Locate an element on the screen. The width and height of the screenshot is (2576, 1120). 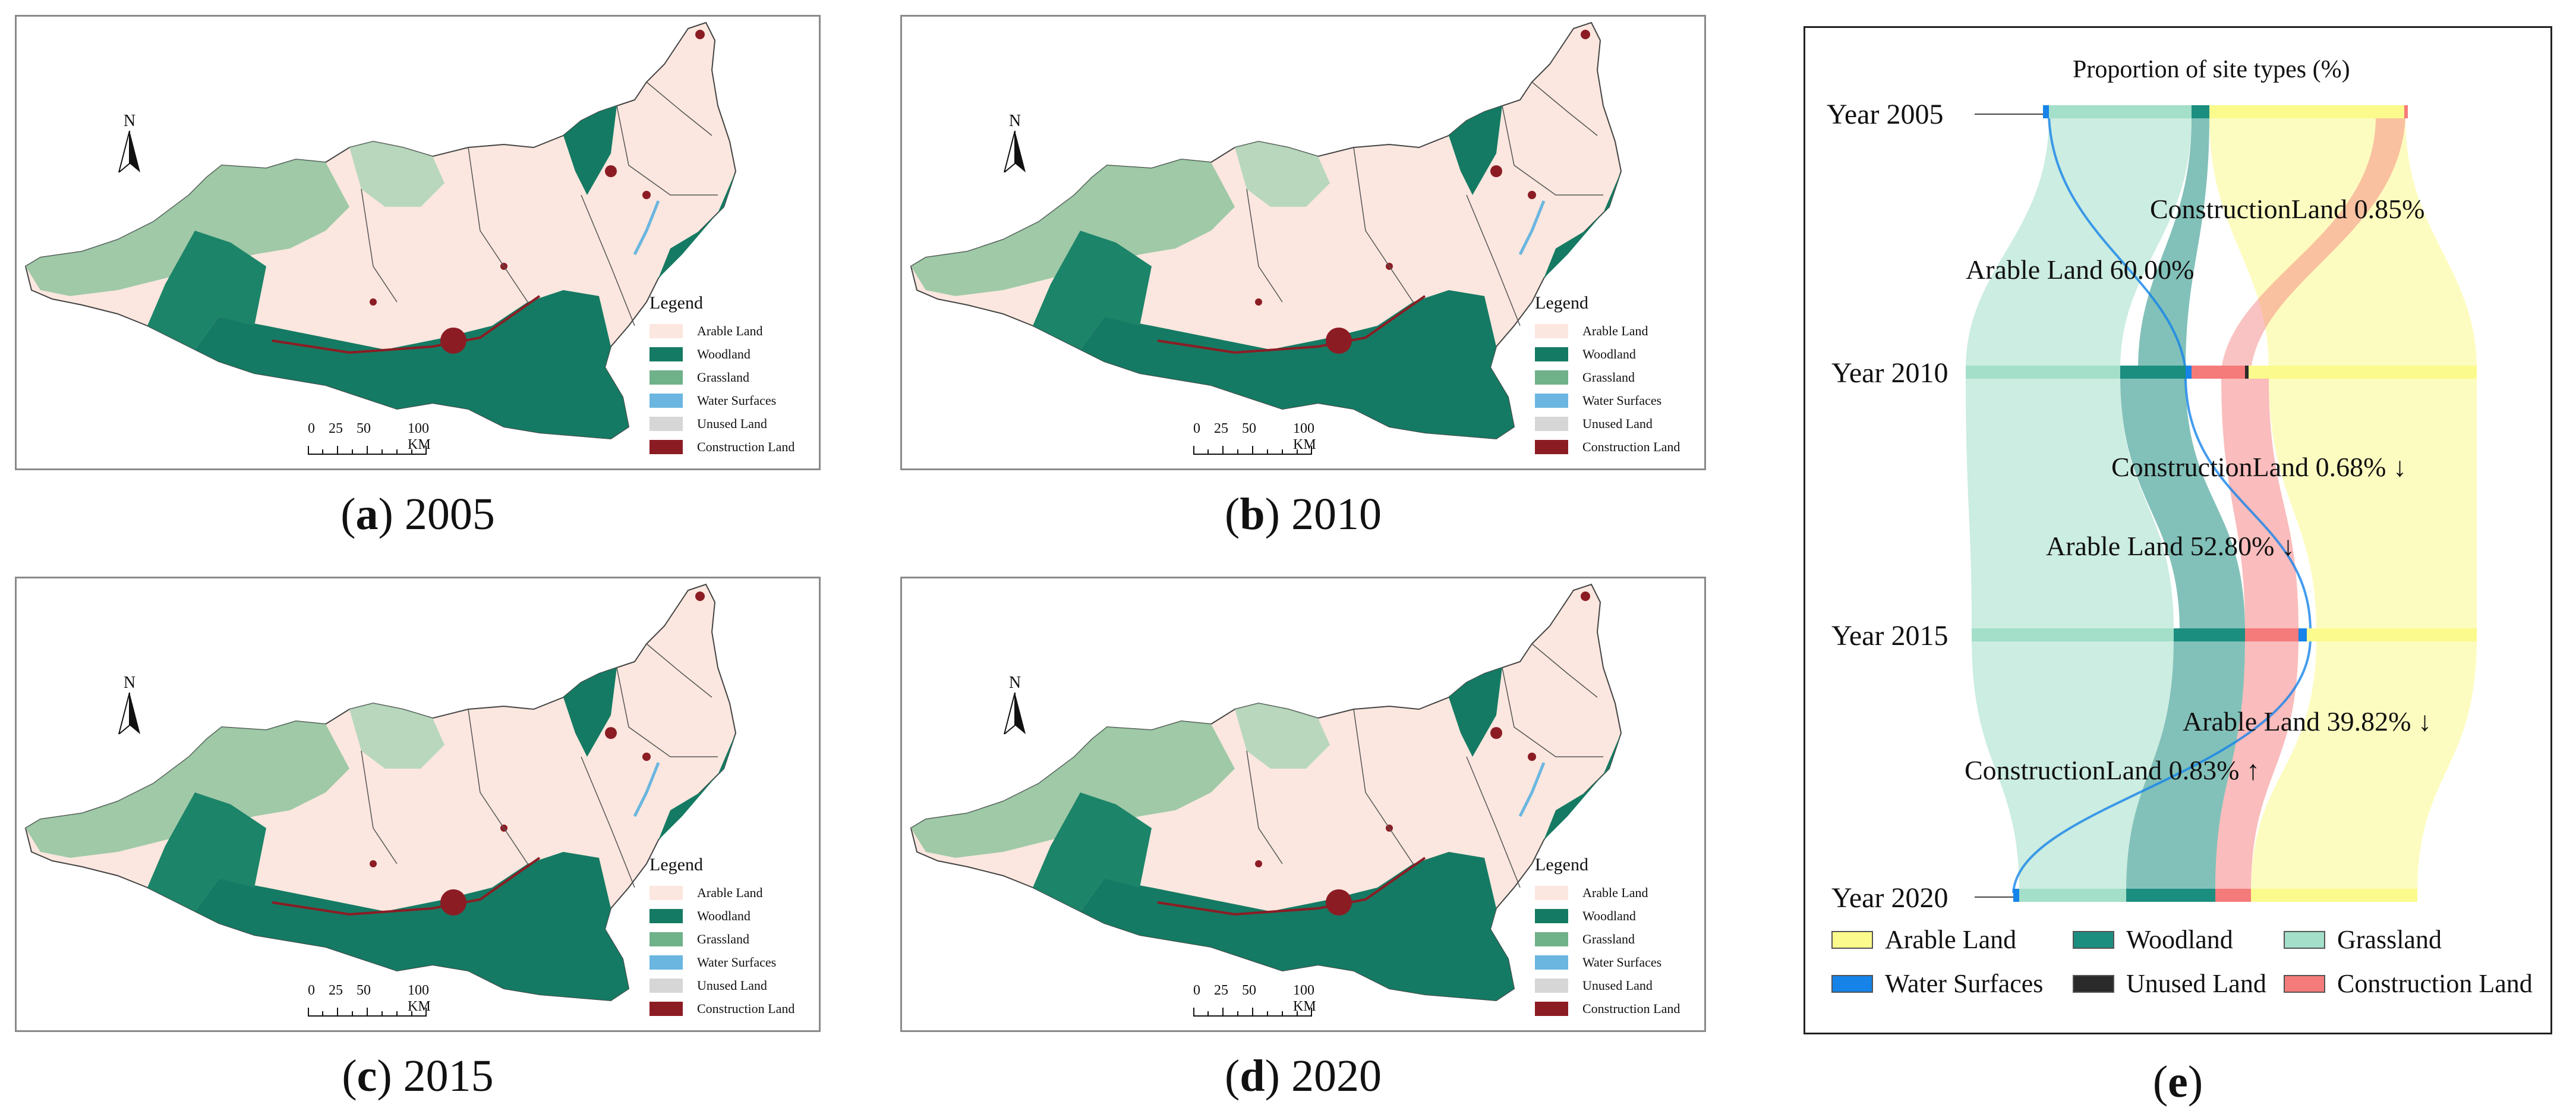
annotation-construction-2005: ConstructionLand 0.85% is located at coordinates (2287, 209).